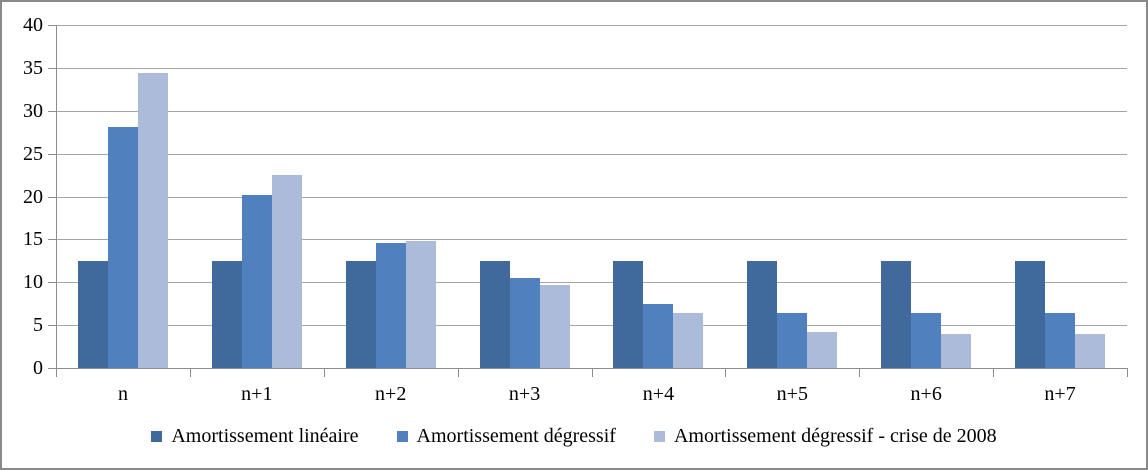 Image resolution: width=1148 pixels, height=470 pixels. Describe the element at coordinates (38, 368) in the screenshot. I see `y-tick-label: 0` at that location.